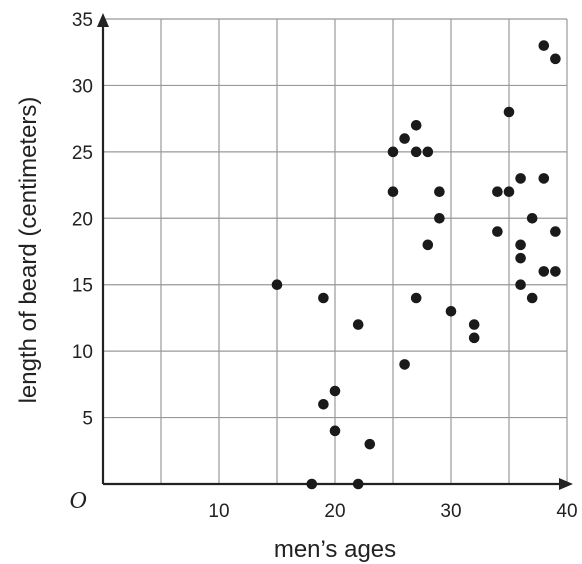  What do you see at coordinates (82, 219) in the screenshot?
I see `y-tick-label: 20` at bounding box center [82, 219].